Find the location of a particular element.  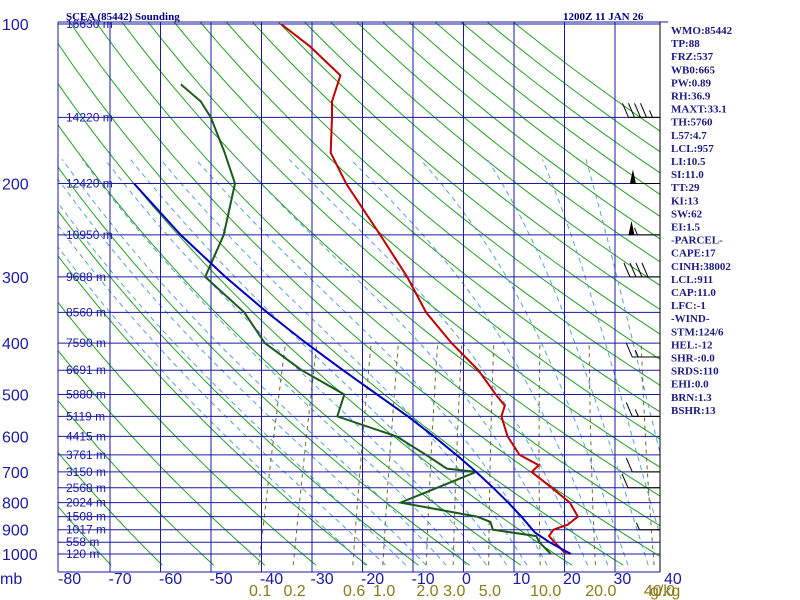

stats-line: CAPE:17 is located at coordinates (693, 254).